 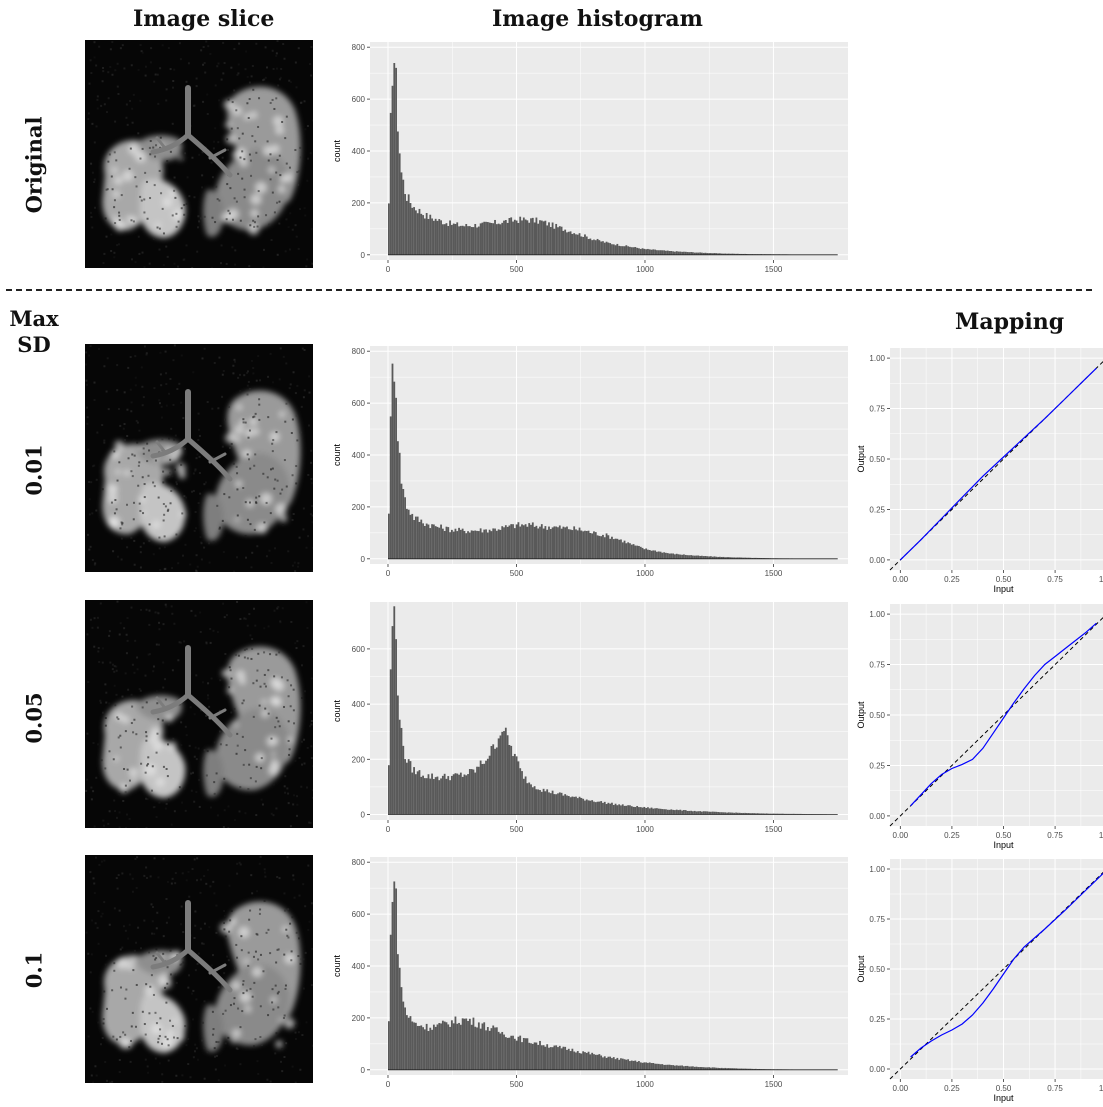 I want to click on x-tick-label: 0.75, so click(x=1055, y=1088).